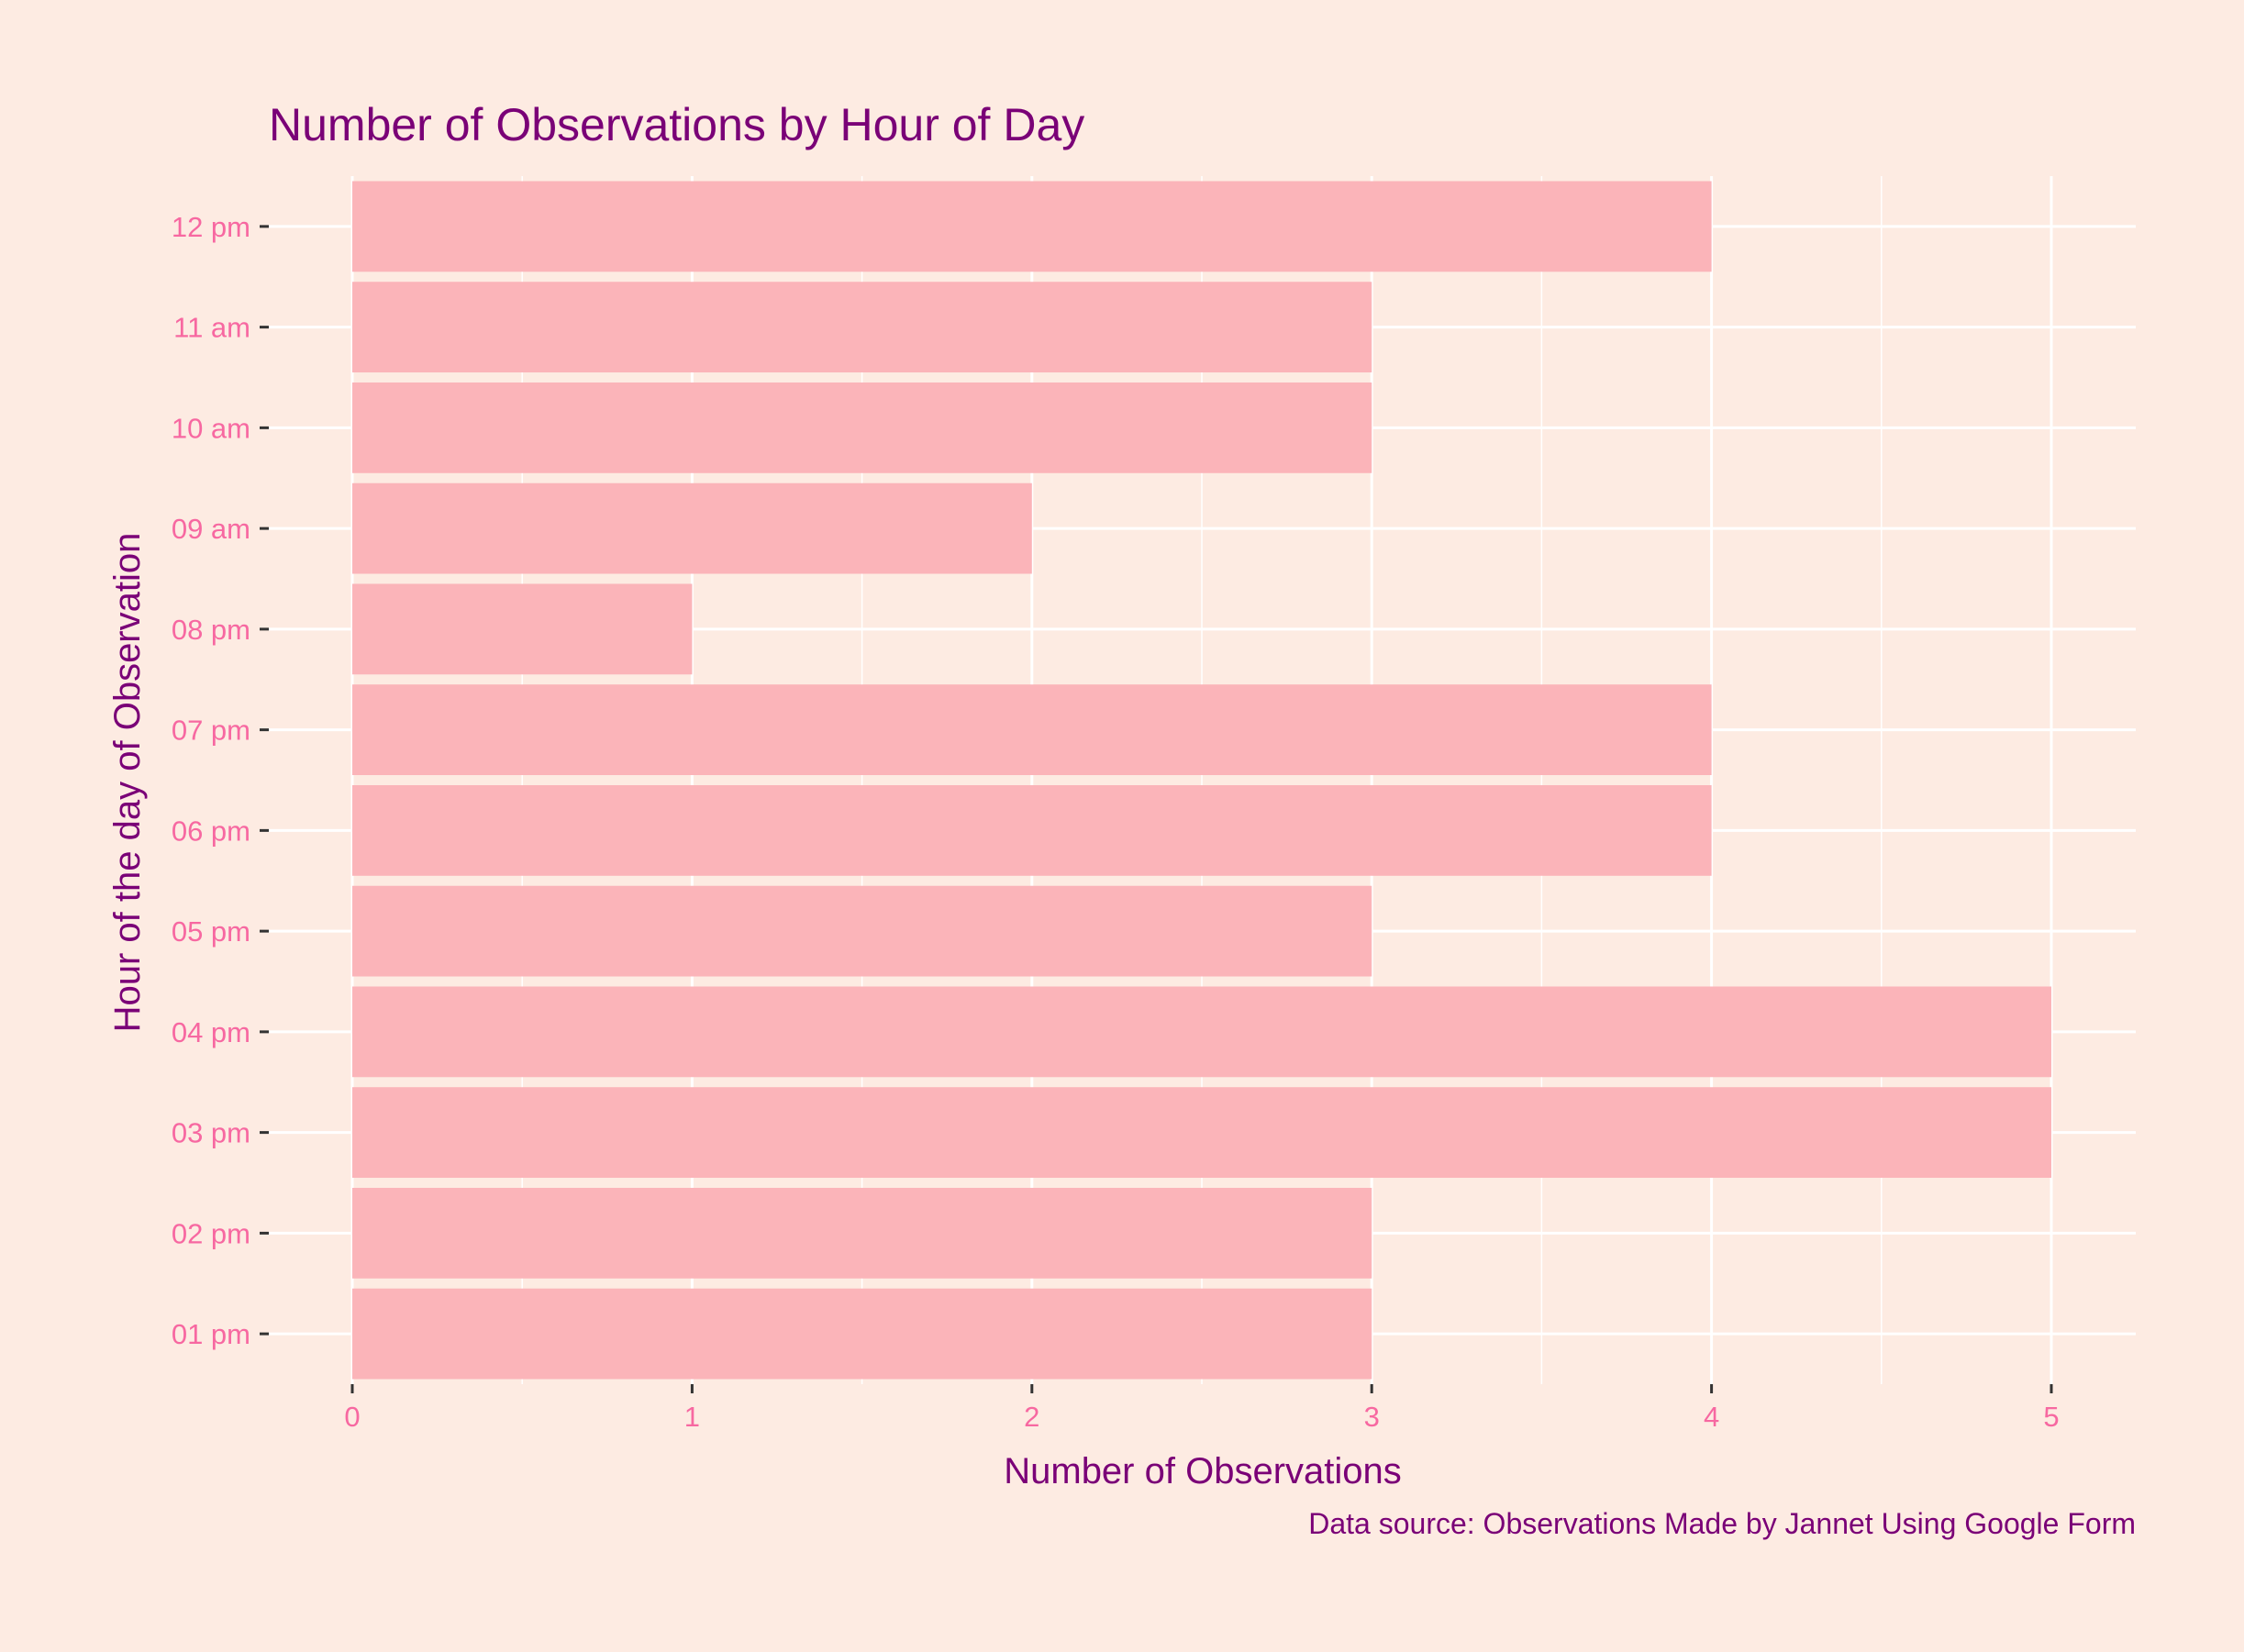 Image resolution: width=2244 pixels, height=1652 pixels. Describe the element at coordinates (692, 1417) in the screenshot. I see `x-tick-label: 1` at that location.